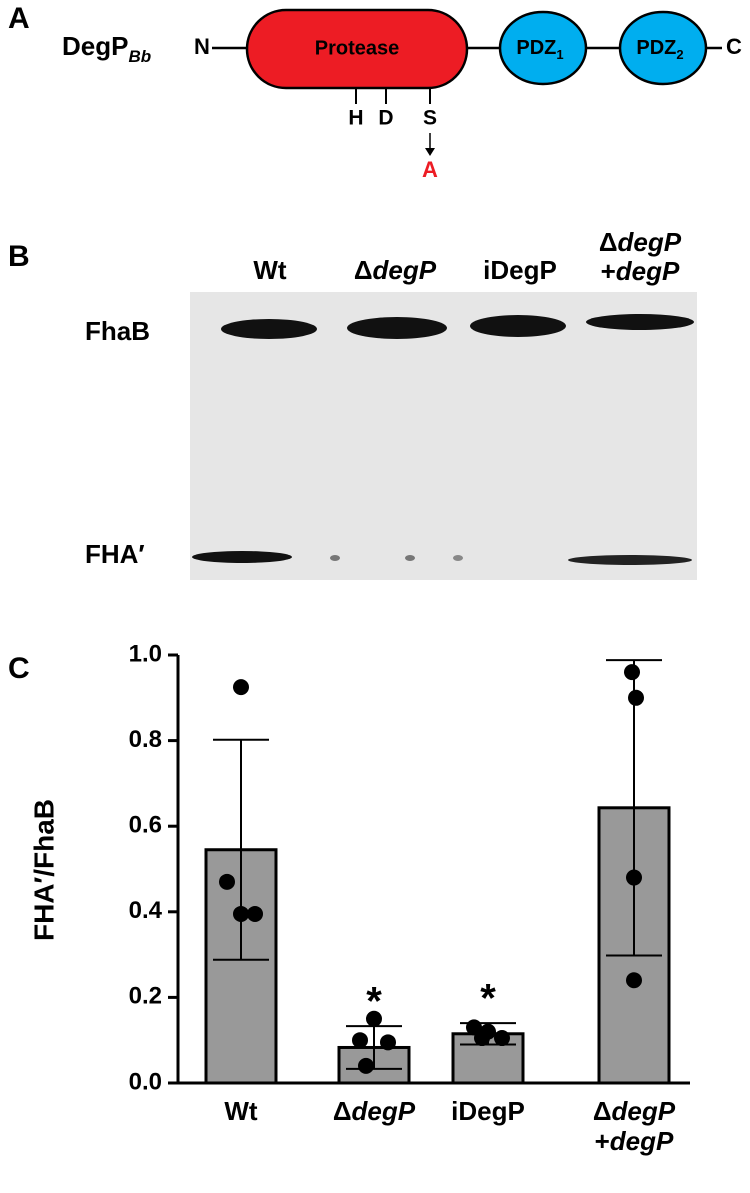 Image resolution: width=750 pixels, height=1193 pixels. What do you see at coordinates (385, 118) in the screenshot?
I see `residue: D` at bounding box center [385, 118].